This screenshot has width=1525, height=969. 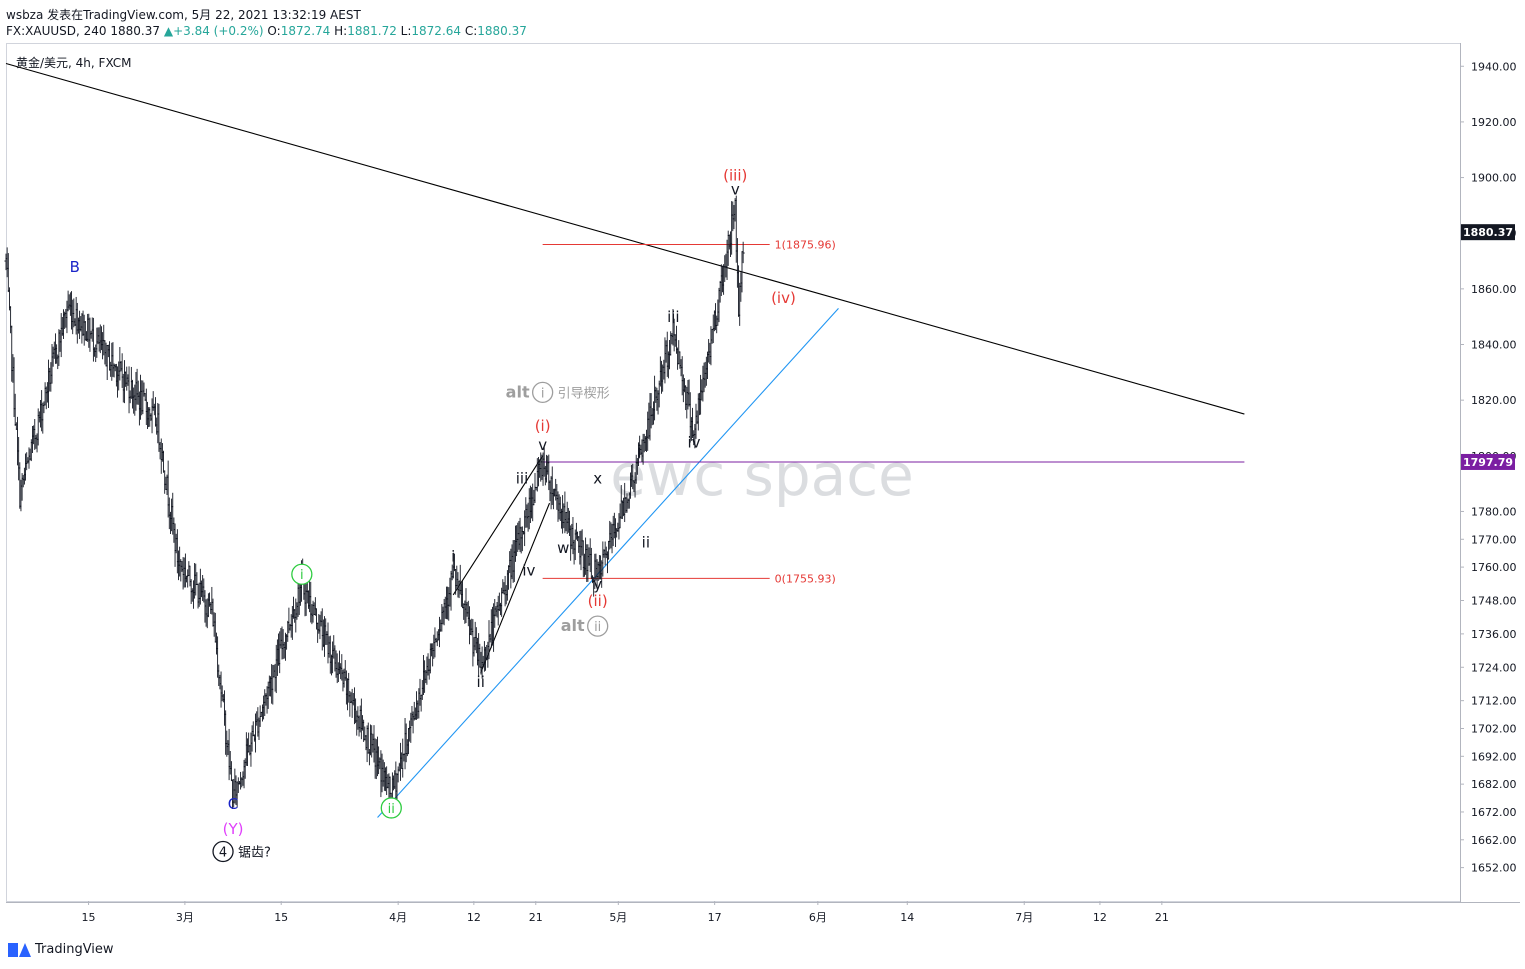 What do you see at coordinates (498, 525) in the screenshot?
I see `trendline-diagonal-upper` at bounding box center [498, 525].